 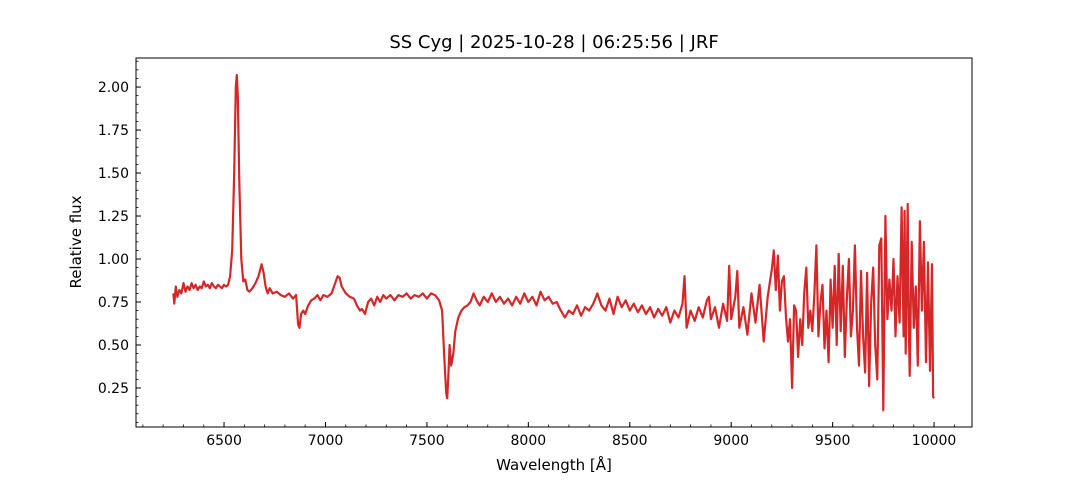 What do you see at coordinates (554, 464) in the screenshot?
I see `x-axis-label: Wavelength [Å]` at bounding box center [554, 464].